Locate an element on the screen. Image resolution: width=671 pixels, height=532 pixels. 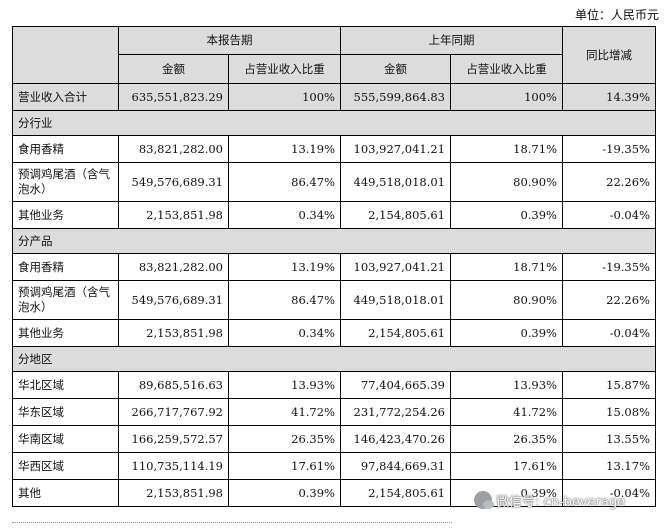
current-amount: 89,685,516.63 is located at coordinates (173, 385).